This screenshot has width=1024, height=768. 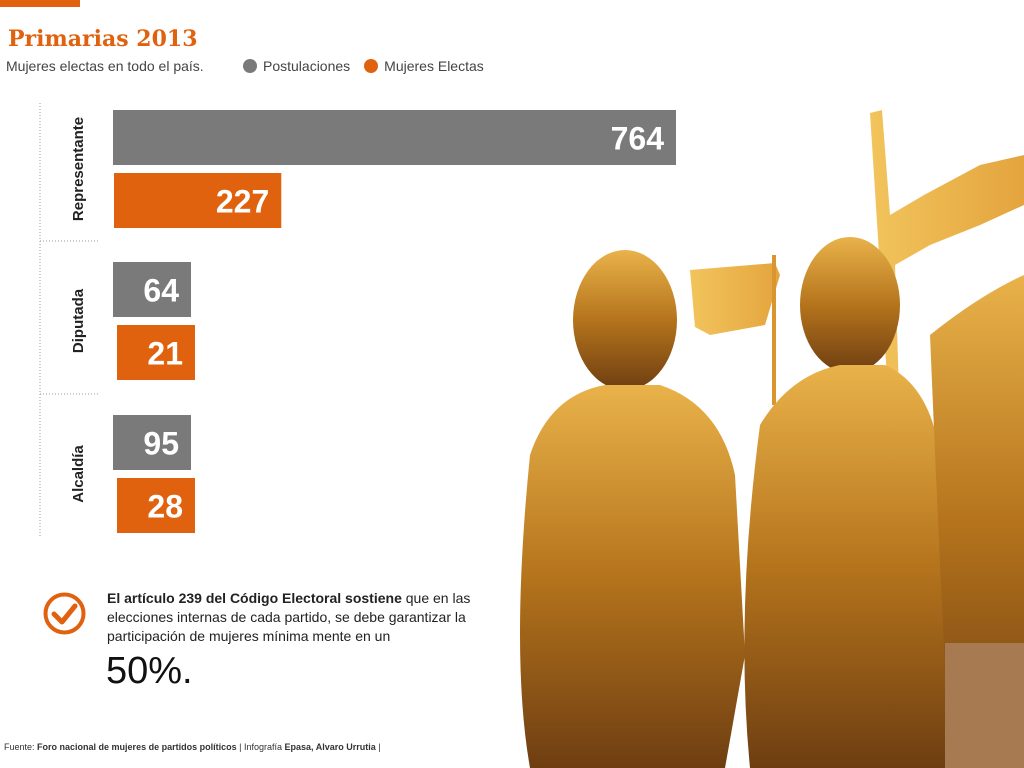 What do you see at coordinates (161, 444) in the screenshot?
I see `data-label-postulaciones-alcaldia: 95` at bounding box center [161, 444].